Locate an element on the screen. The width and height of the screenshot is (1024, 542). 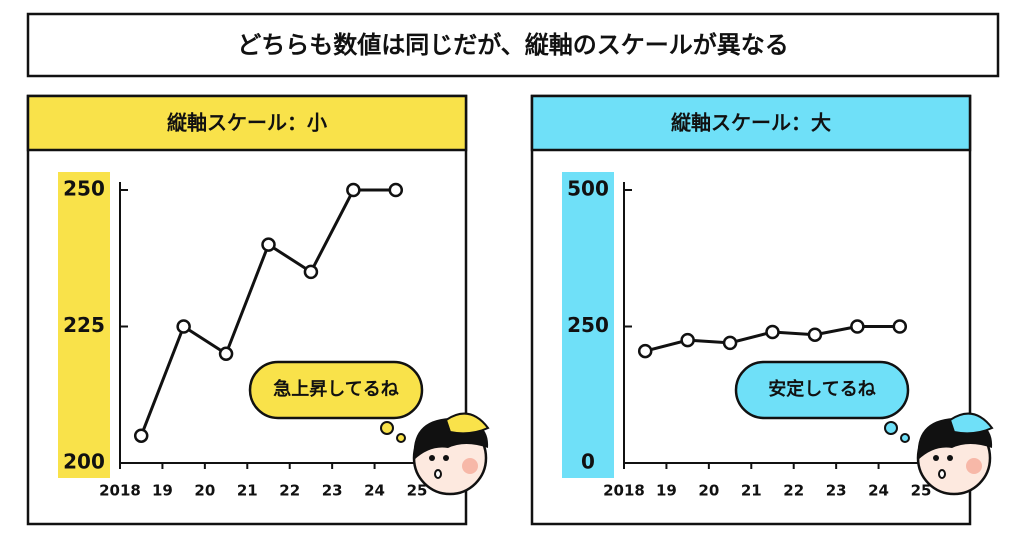
panel-title: 縦軸スケール：小 is located at coordinates (247, 123).